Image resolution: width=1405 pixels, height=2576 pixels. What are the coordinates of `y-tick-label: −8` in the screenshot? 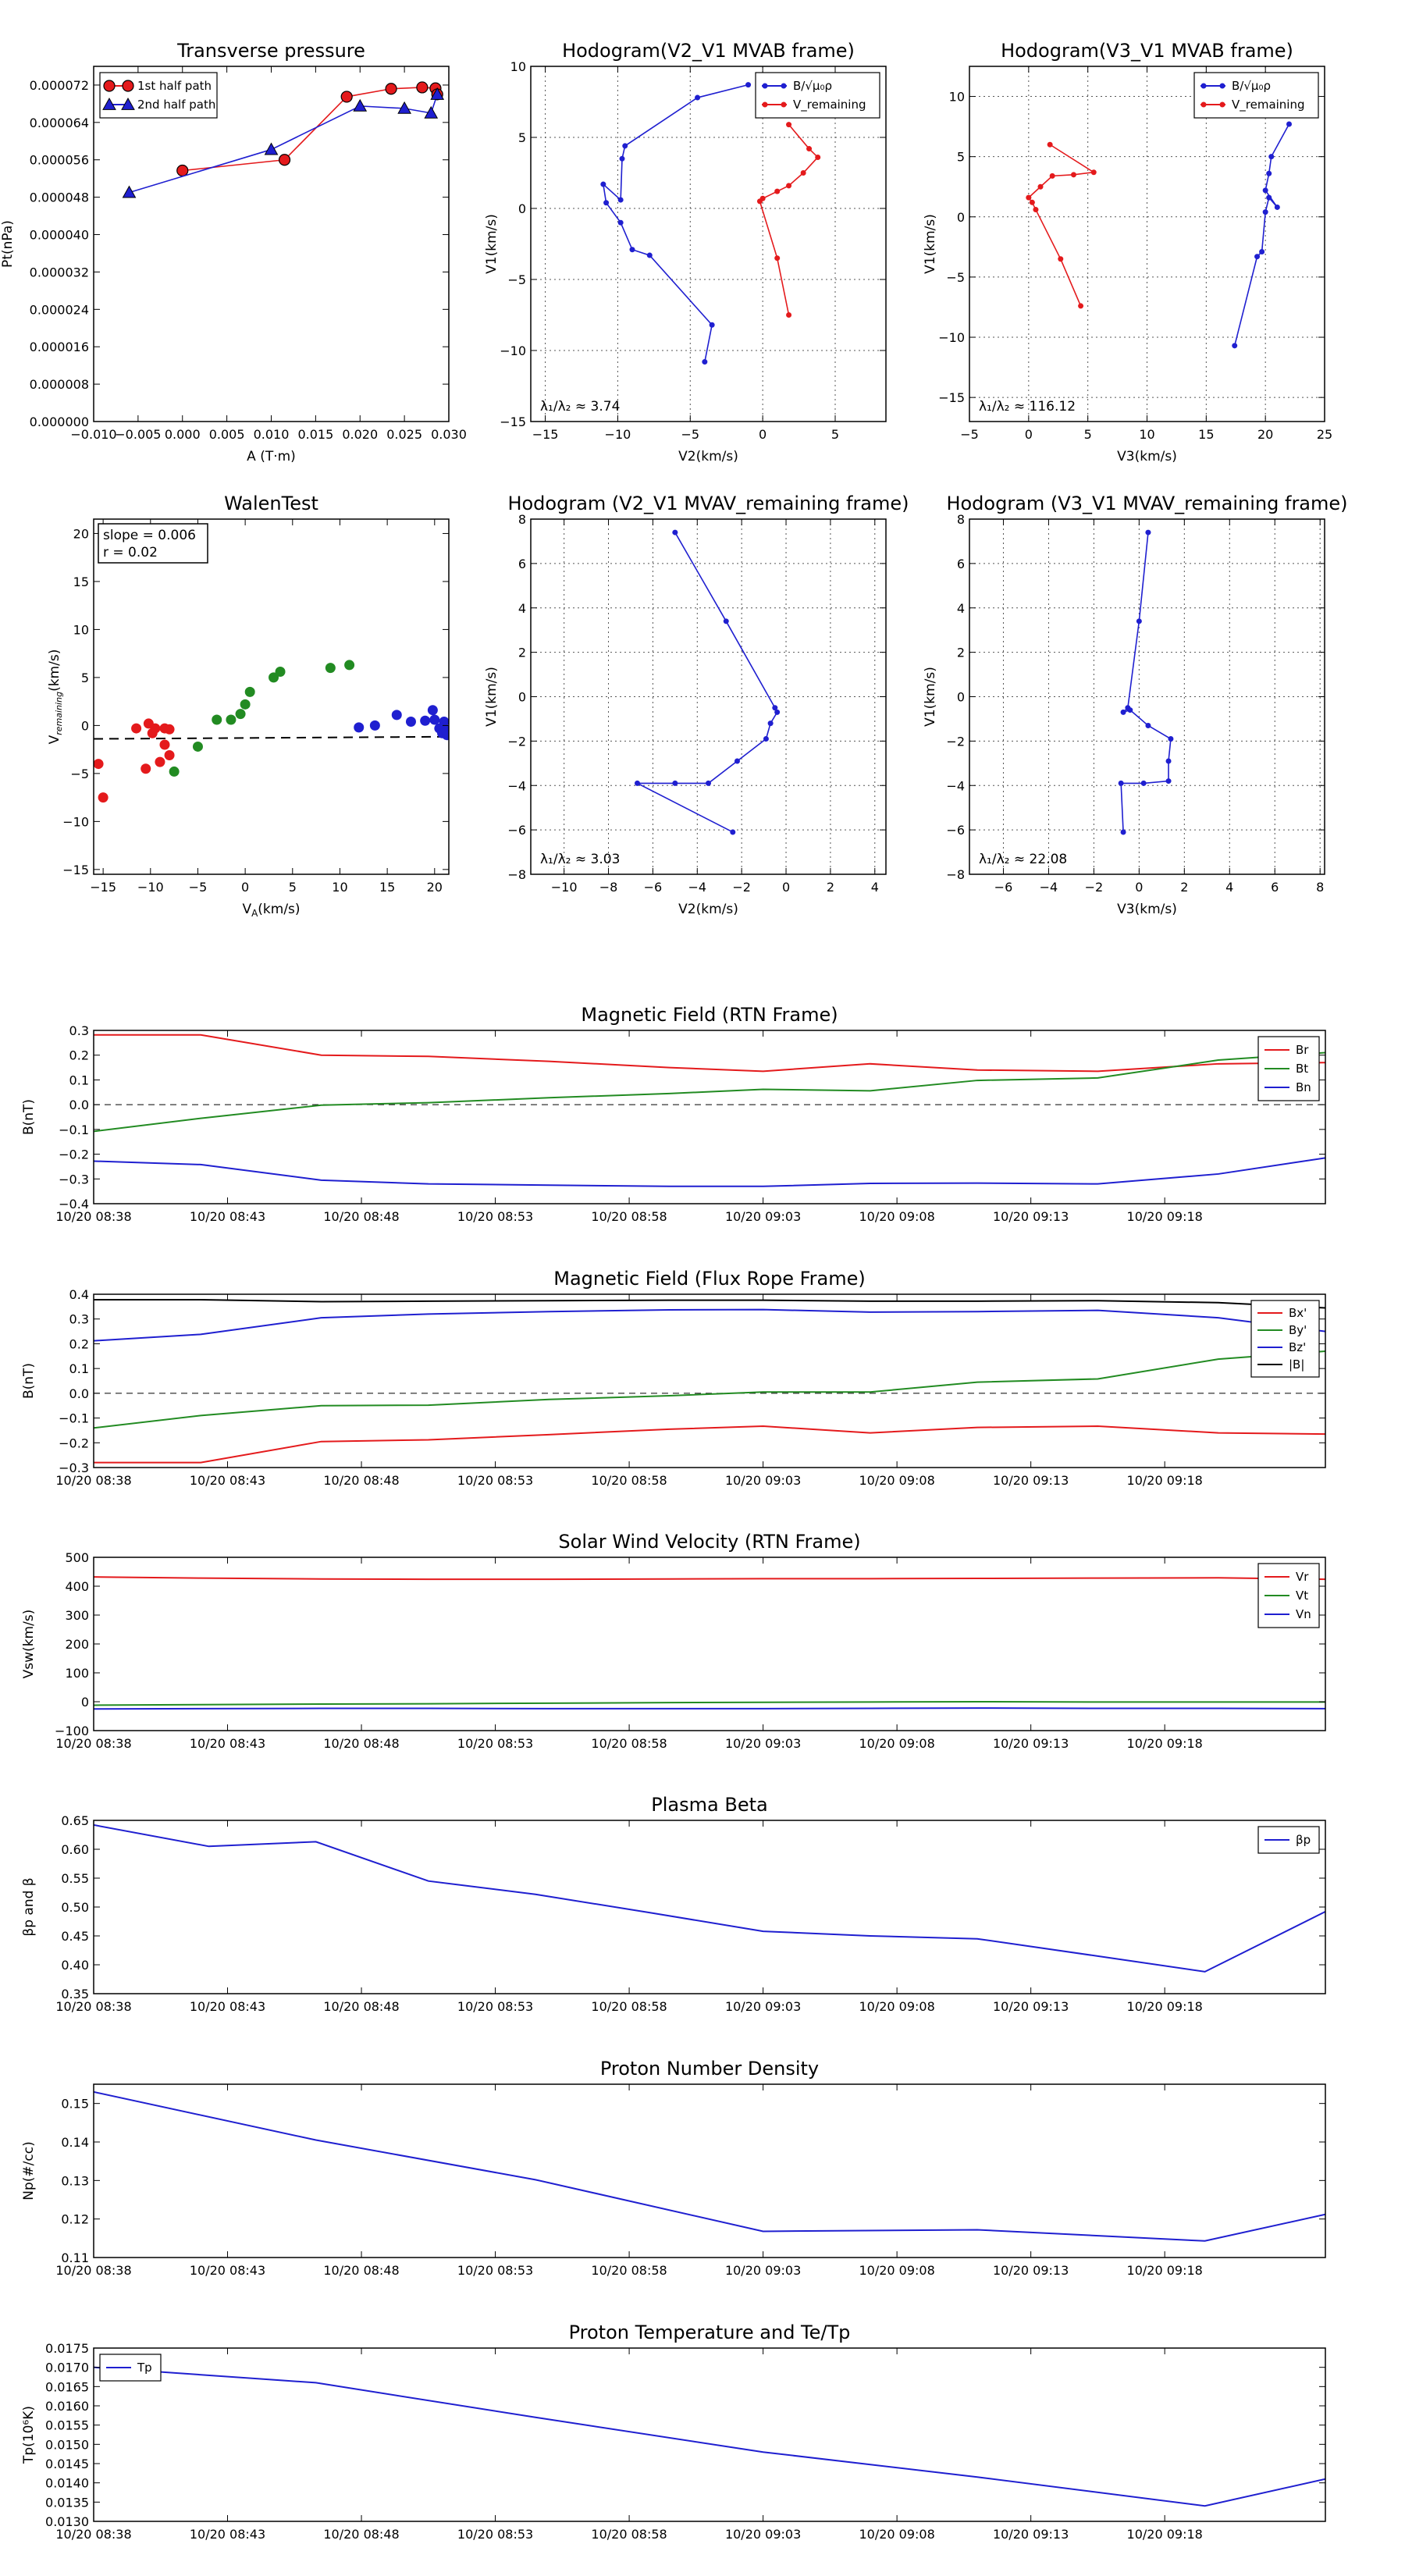 It's located at (956, 874).